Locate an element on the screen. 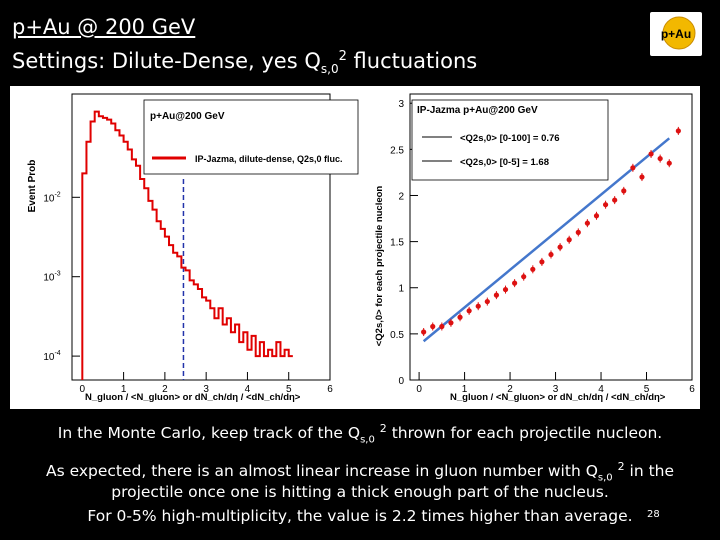  legend-entry-0-100: <Q2s,0> [0-100] = 0.76 is located at coordinates (510, 138).